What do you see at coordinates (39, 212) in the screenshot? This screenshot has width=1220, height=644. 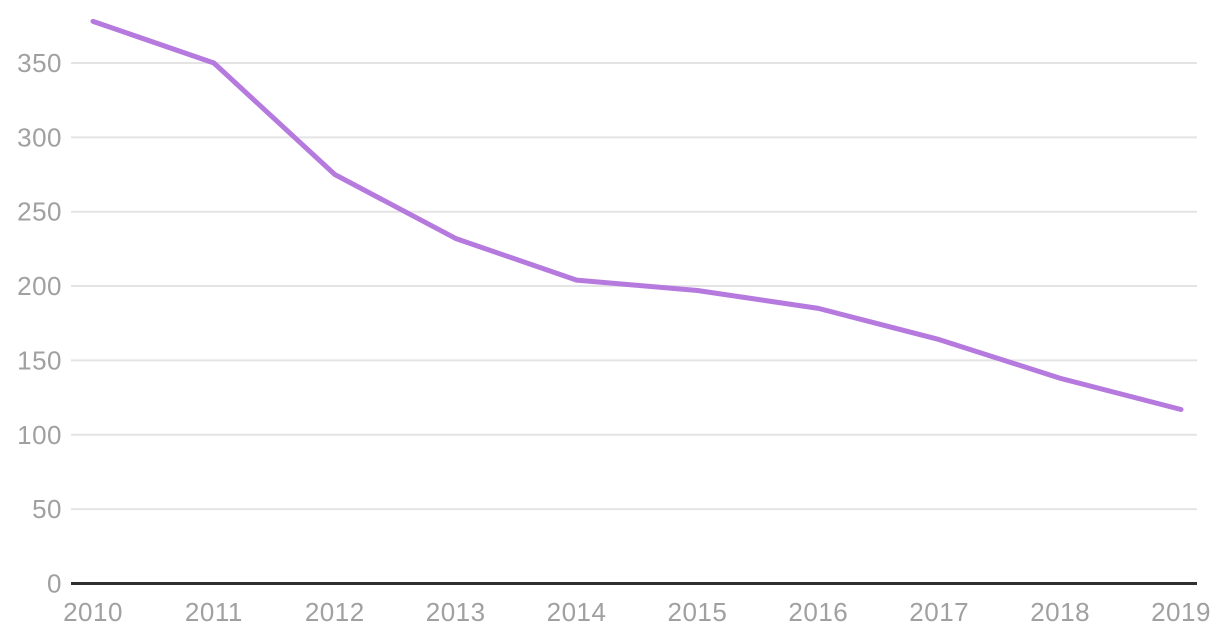 I see `y-axis-tick-label: 250` at bounding box center [39, 212].